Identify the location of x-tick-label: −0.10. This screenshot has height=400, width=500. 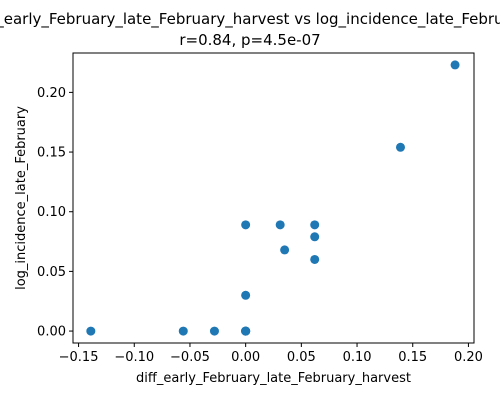
(134, 357).